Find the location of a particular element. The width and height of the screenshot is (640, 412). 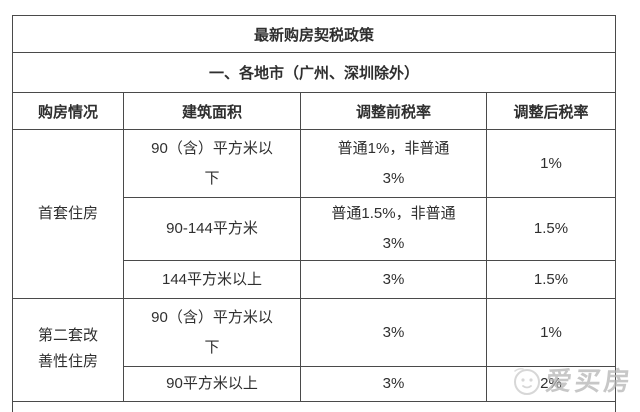

col-header-rate-before: 调整前税率 is located at coordinates (393, 111).